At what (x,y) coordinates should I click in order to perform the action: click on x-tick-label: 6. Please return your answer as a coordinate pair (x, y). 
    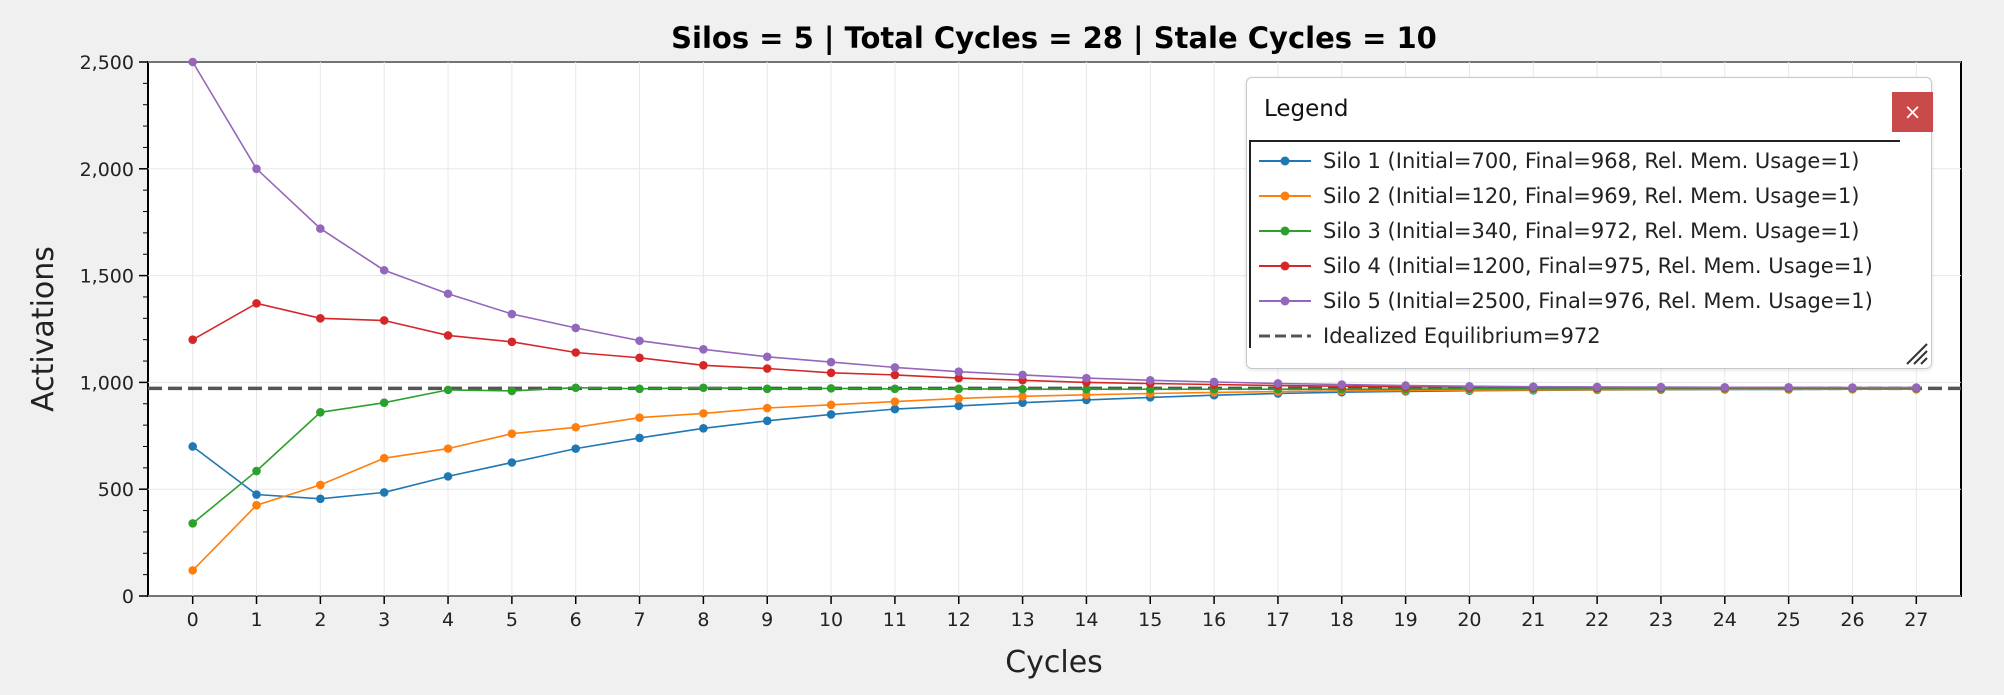
    Looking at the image, I should click on (576, 620).